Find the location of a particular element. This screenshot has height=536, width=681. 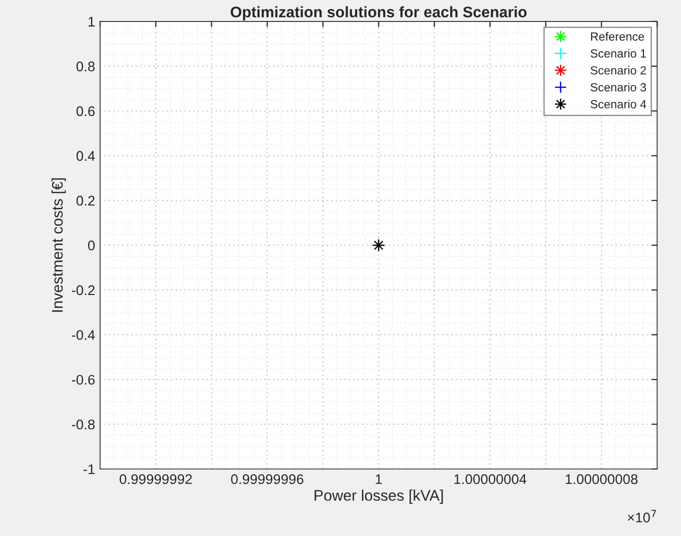

x-axis-title: Power losses [kVA] is located at coordinates (378, 497).